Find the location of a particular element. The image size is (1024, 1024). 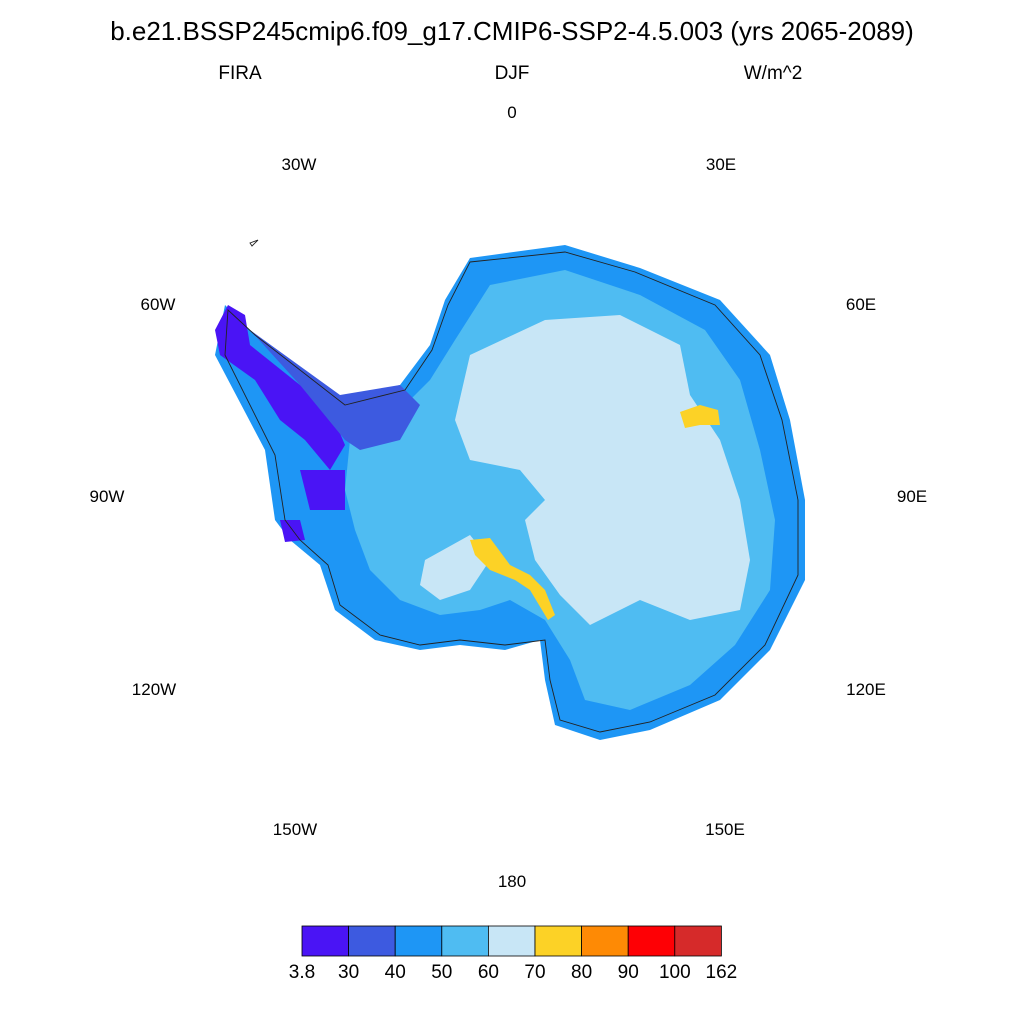

island-outline is located at coordinates (254, 243).